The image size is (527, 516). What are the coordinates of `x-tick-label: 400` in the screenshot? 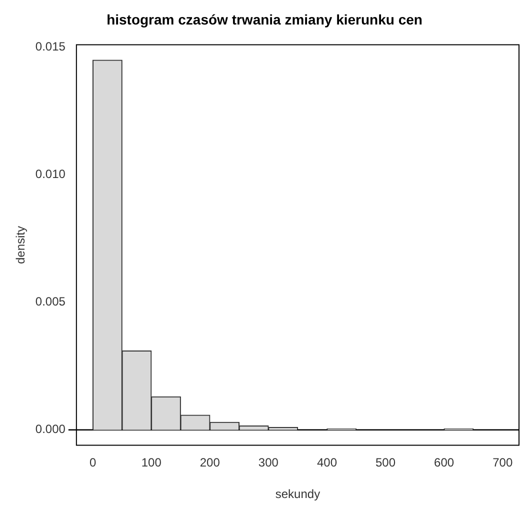 It's located at (327, 463).